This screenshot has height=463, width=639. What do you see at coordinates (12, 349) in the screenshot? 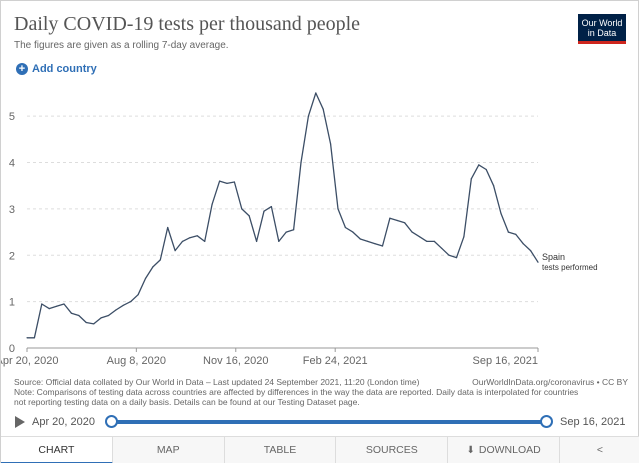
I see `y-tick-label: 0` at bounding box center [12, 349].